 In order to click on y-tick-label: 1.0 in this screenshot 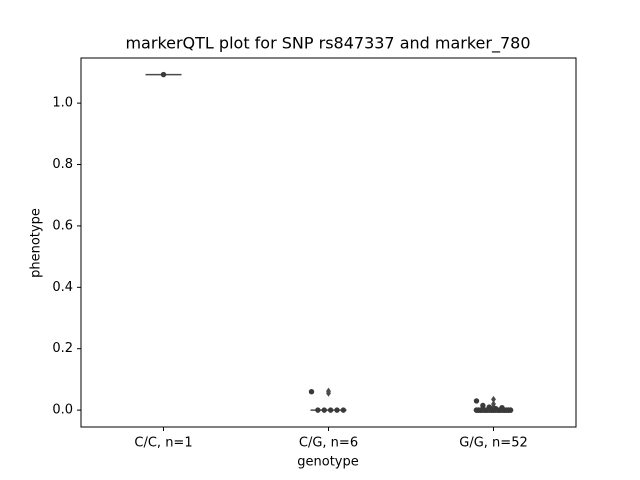, I will do `click(62, 103)`.